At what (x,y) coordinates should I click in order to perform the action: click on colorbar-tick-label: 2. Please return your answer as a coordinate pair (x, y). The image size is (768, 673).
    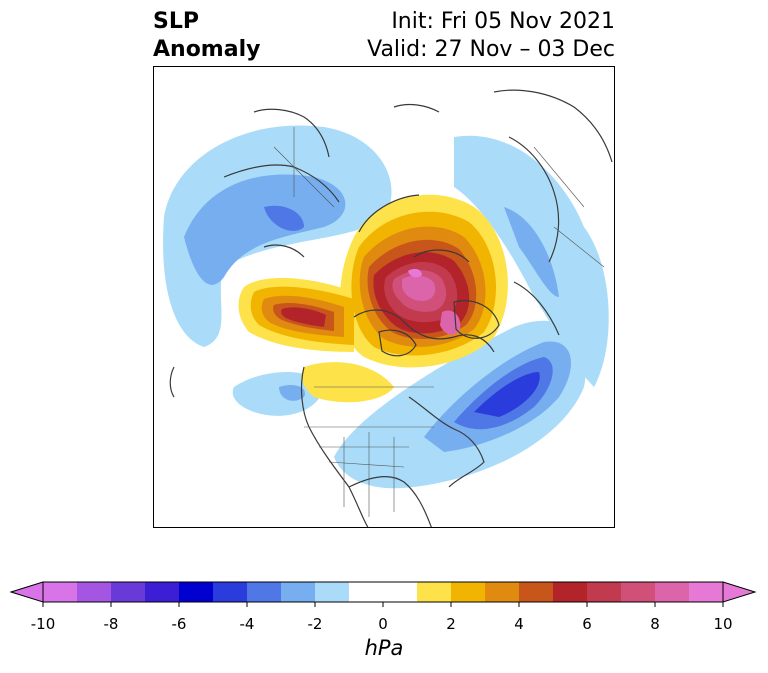
    Looking at the image, I should click on (451, 624).